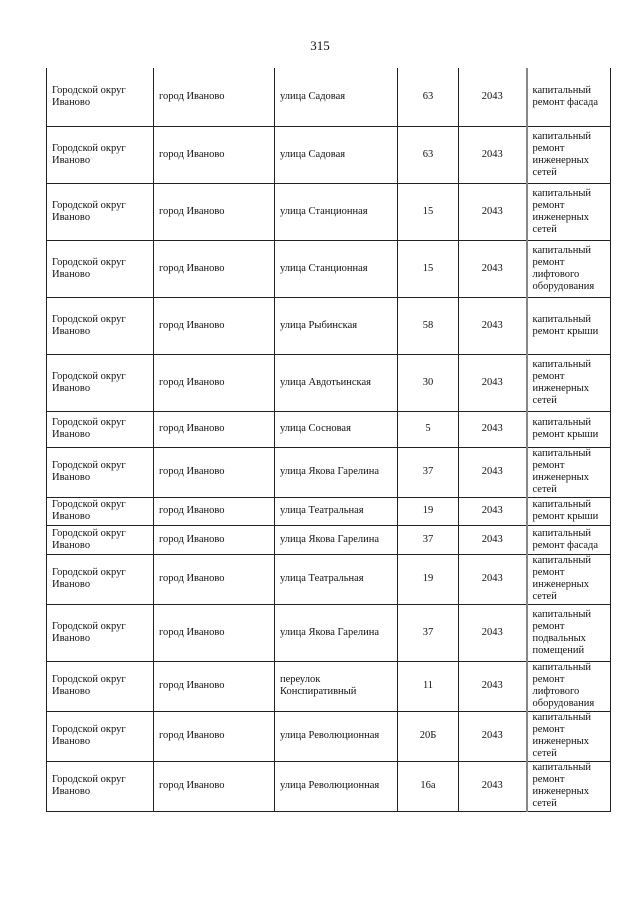 Image resolution: width=640 pixels, height=905 pixels. What do you see at coordinates (336, 325) in the screenshot?
I see `street-cell: улица Рыбинская` at bounding box center [336, 325].